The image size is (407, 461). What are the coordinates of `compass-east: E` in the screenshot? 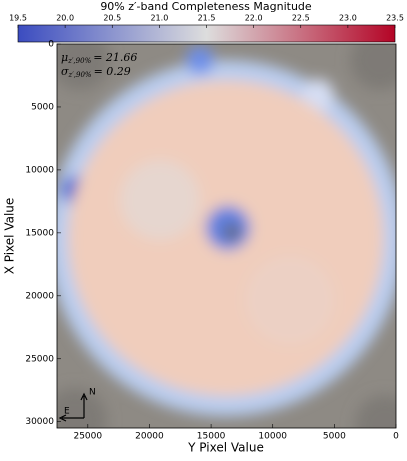 It's located at (67, 412).